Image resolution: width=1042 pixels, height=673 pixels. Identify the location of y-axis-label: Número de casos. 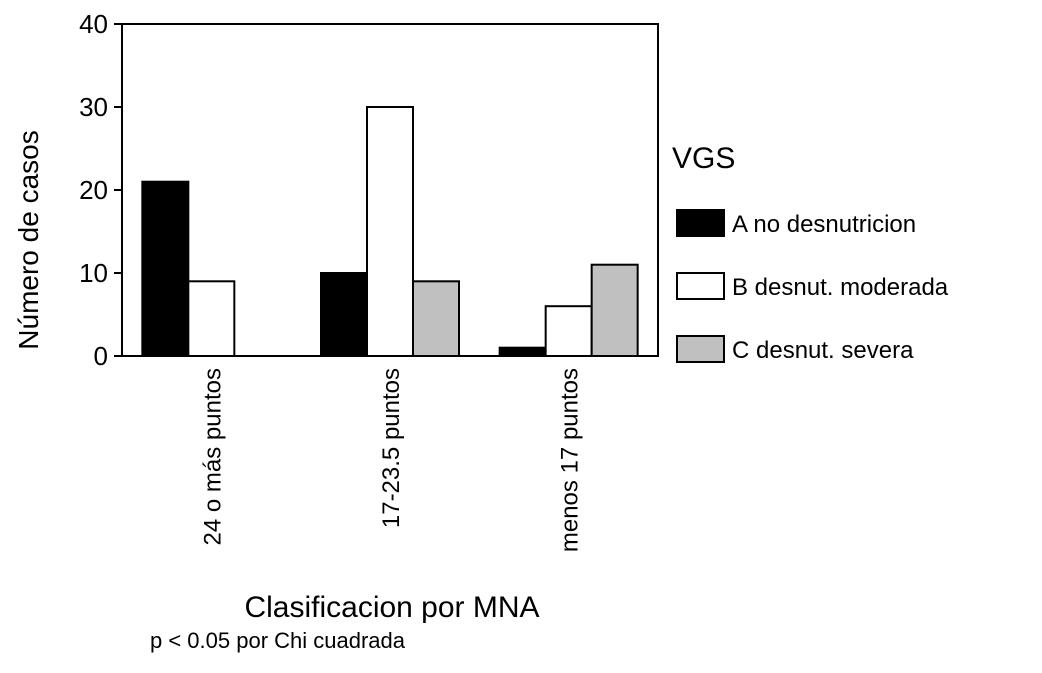
(28, 239).